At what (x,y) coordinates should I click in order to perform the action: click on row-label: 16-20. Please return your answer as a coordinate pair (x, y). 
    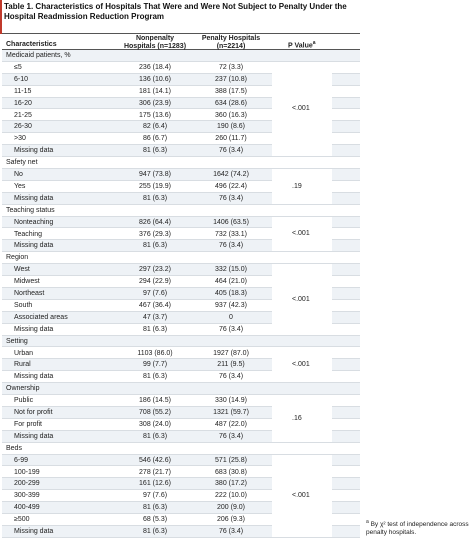
    Looking at the image, I should click on (23, 103).